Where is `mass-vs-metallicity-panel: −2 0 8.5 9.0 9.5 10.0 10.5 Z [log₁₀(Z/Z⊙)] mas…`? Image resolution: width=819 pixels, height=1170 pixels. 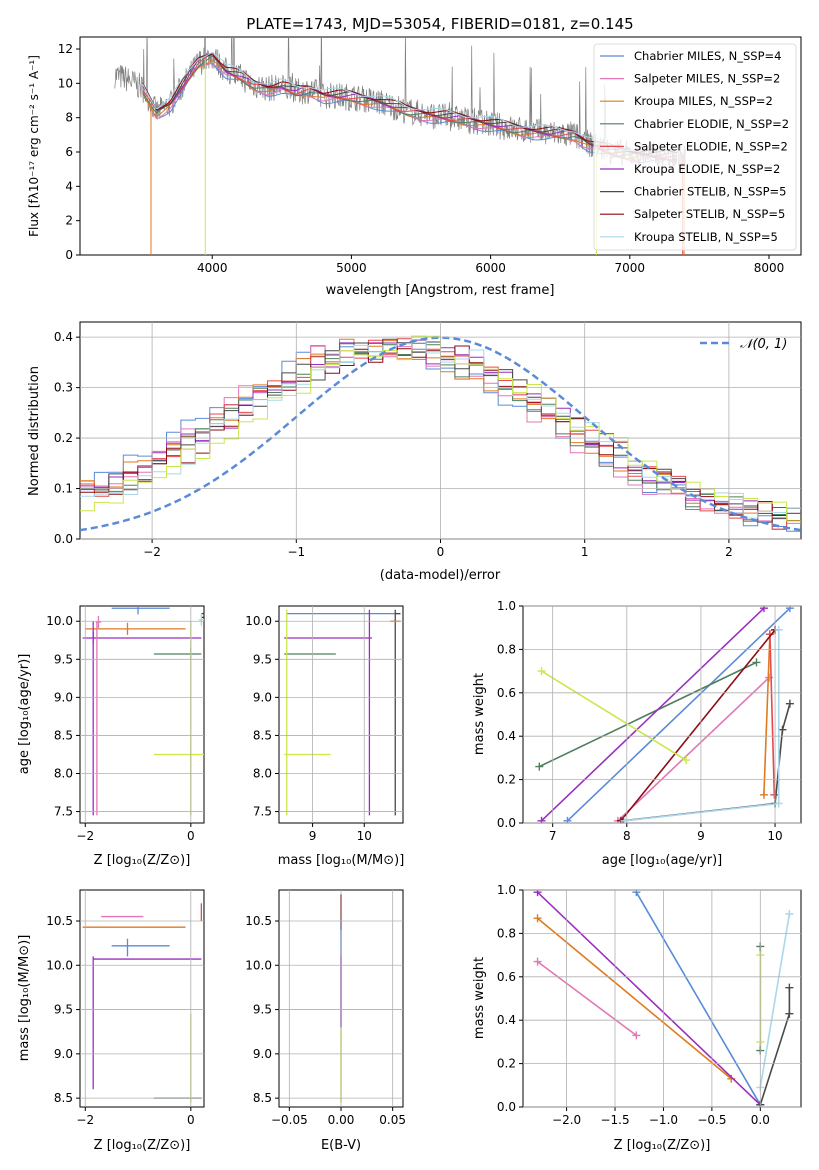 mass-vs-metallicity-panel: −2 0 8.5 9.0 9.5 10.0 10.5 Z [log₁₀(Z/Z⊙)] mas… is located at coordinates (111, 1021).